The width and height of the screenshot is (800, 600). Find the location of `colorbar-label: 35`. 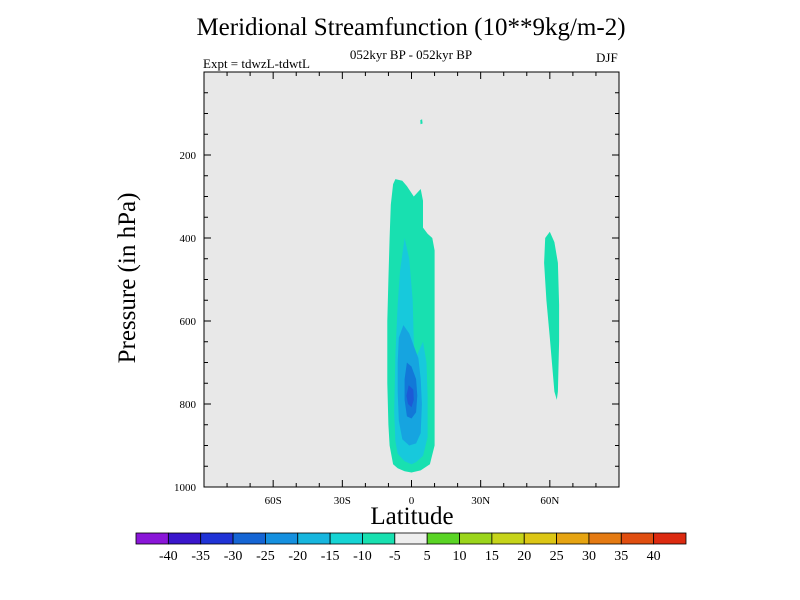

colorbar-label: 35 is located at coordinates (621, 556).